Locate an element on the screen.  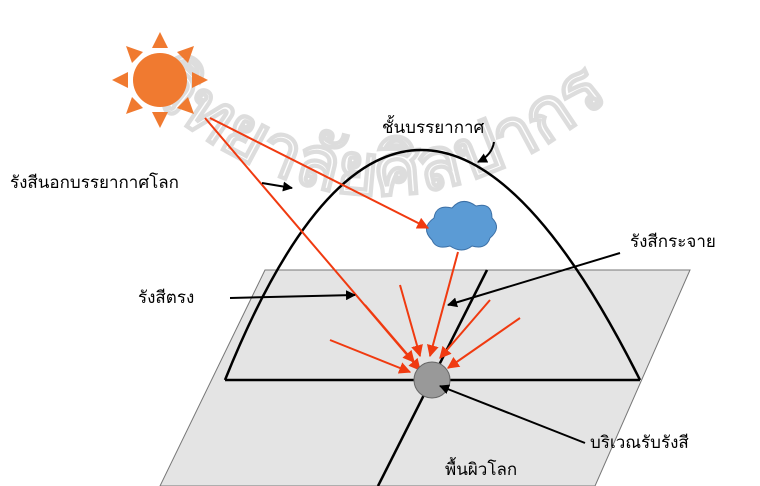
cloud is located at coordinates (461, 226).